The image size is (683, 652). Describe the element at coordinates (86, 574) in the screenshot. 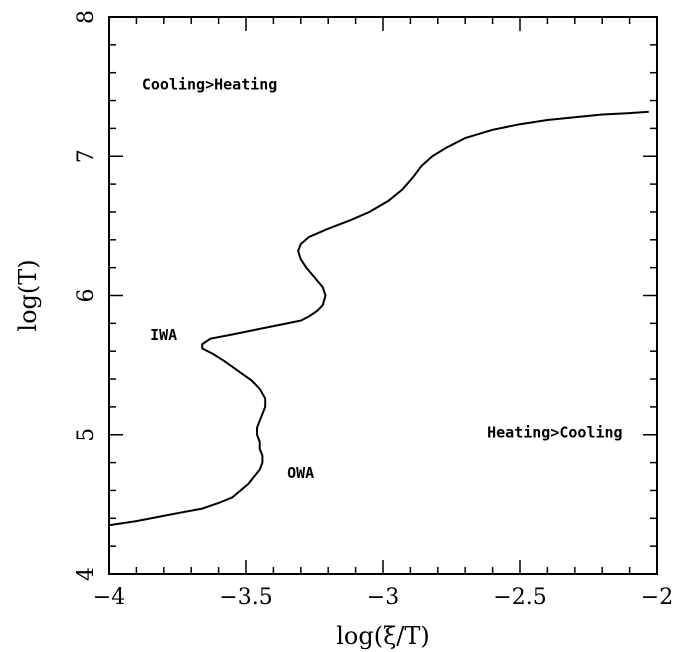

I see `y-tick-label: 4` at that location.